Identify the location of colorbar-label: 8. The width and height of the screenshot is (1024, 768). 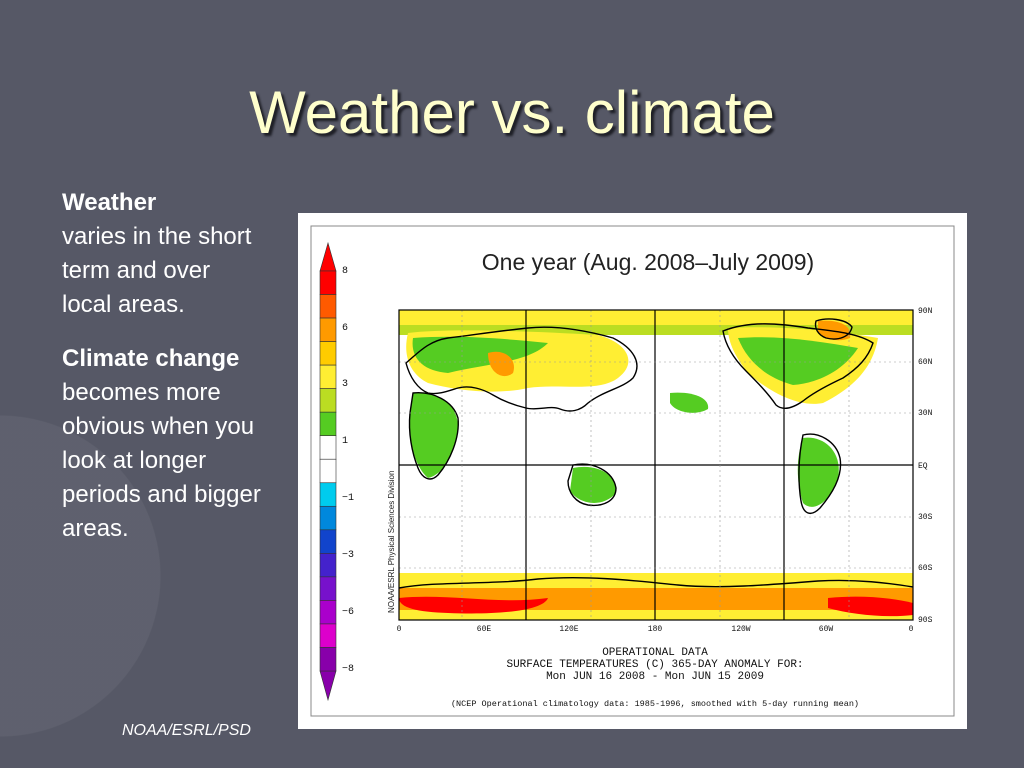
(345, 271).